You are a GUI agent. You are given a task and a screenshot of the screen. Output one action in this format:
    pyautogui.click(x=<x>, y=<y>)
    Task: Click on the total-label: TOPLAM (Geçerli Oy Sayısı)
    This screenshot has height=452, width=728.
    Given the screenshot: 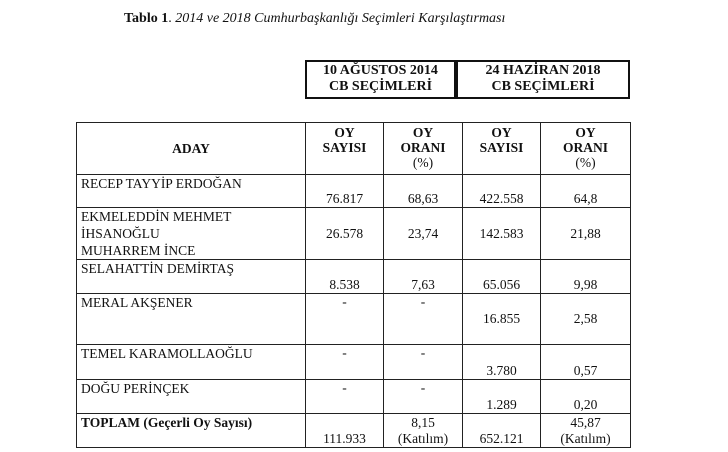 What is the action you would take?
    pyautogui.click(x=191, y=430)
    